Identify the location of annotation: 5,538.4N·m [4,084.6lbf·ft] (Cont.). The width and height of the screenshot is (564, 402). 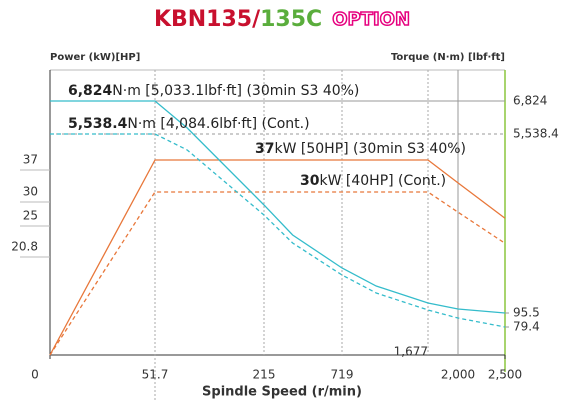
(189, 124).